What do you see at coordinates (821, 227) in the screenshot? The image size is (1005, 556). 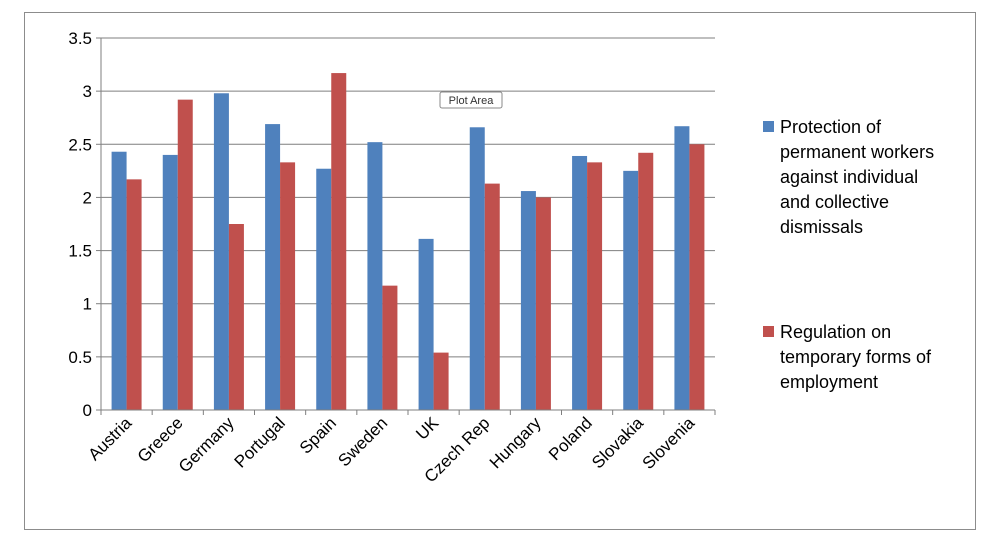 I see `legend-label: dismissals` at bounding box center [821, 227].